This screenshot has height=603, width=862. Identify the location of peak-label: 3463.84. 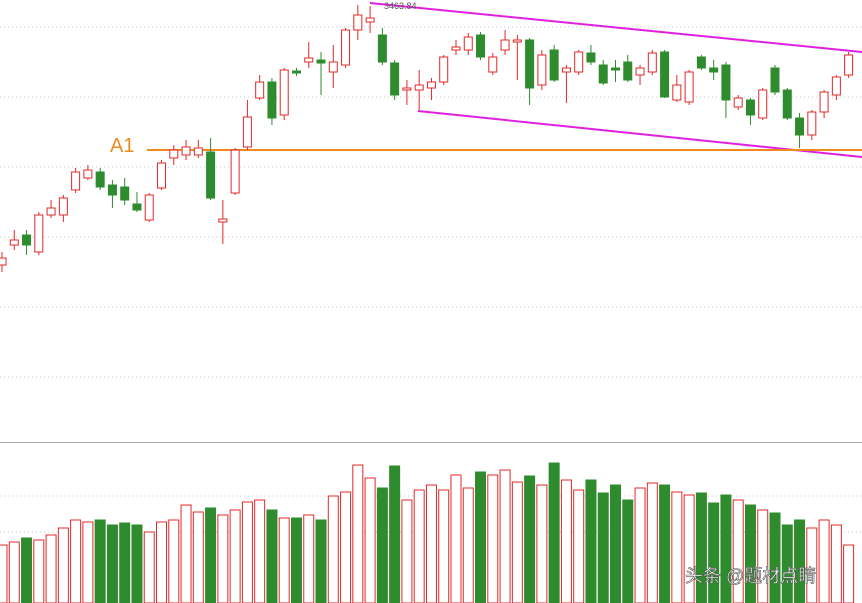
(400, 6).